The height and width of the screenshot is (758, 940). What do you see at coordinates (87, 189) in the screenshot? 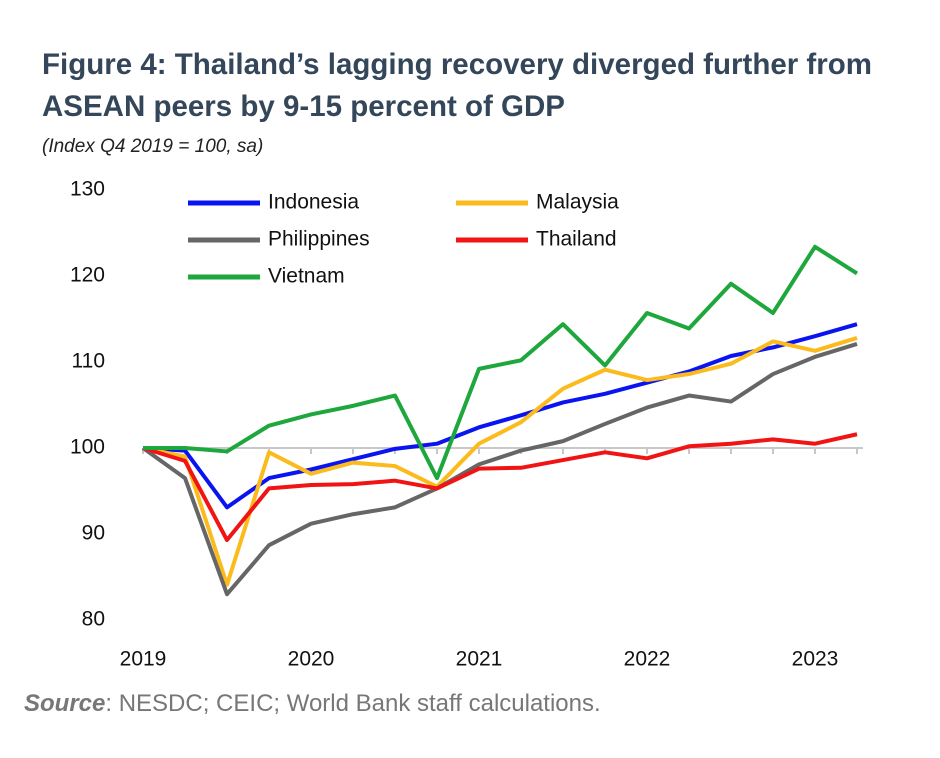
I see `y-tick-label: 130` at bounding box center [87, 189].